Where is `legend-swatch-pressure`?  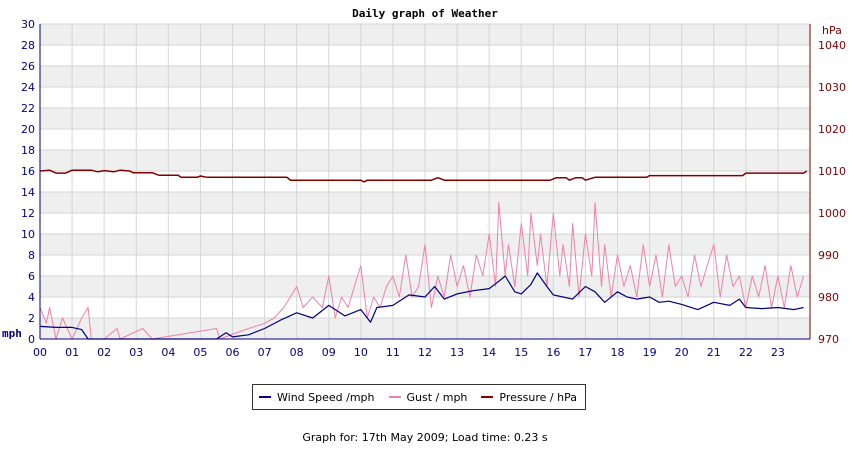
legend-swatch-pressure is located at coordinates (487, 397).